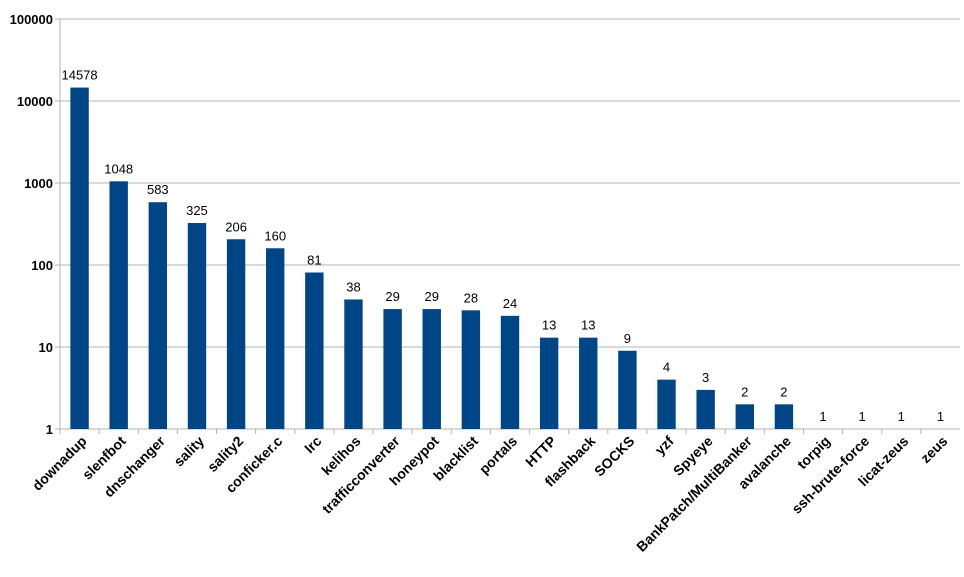  What do you see at coordinates (705, 377) in the screenshot?
I see `data-label: 3` at bounding box center [705, 377].